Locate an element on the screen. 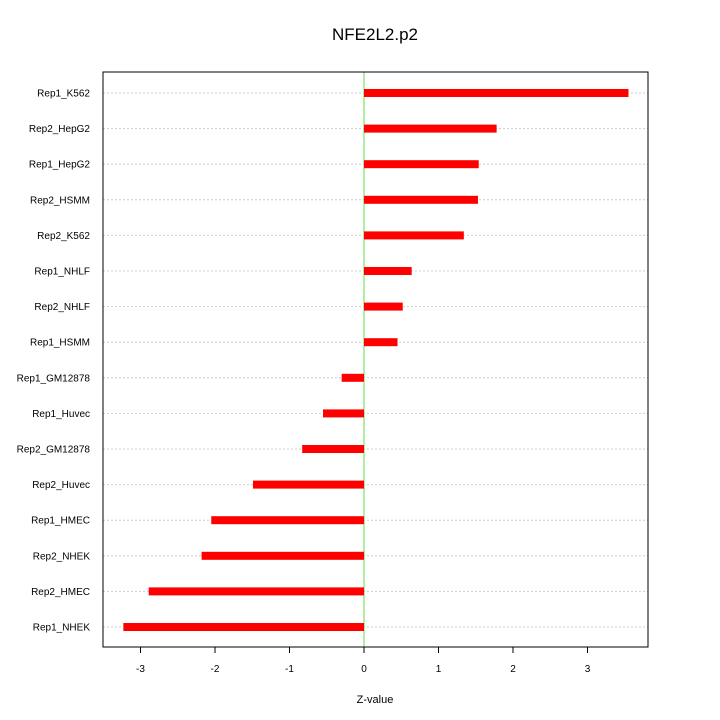 The width and height of the screenshot is (720, 720). bar-rep2-nhlf is located at coordinates (383, 306).